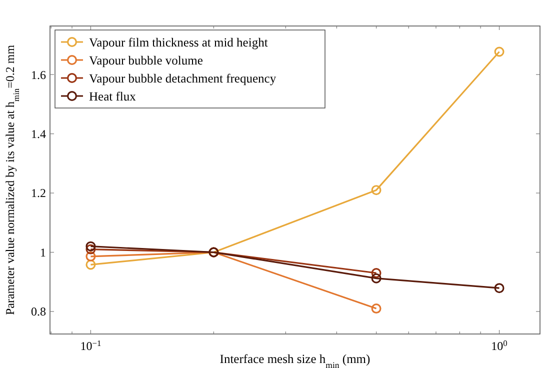 The image size is (550, 368). What do you see at coordinates (499, 345) in the screenshot?
I see `x-tick-label: 10$^{0}$` at bounding box center [499, 345].